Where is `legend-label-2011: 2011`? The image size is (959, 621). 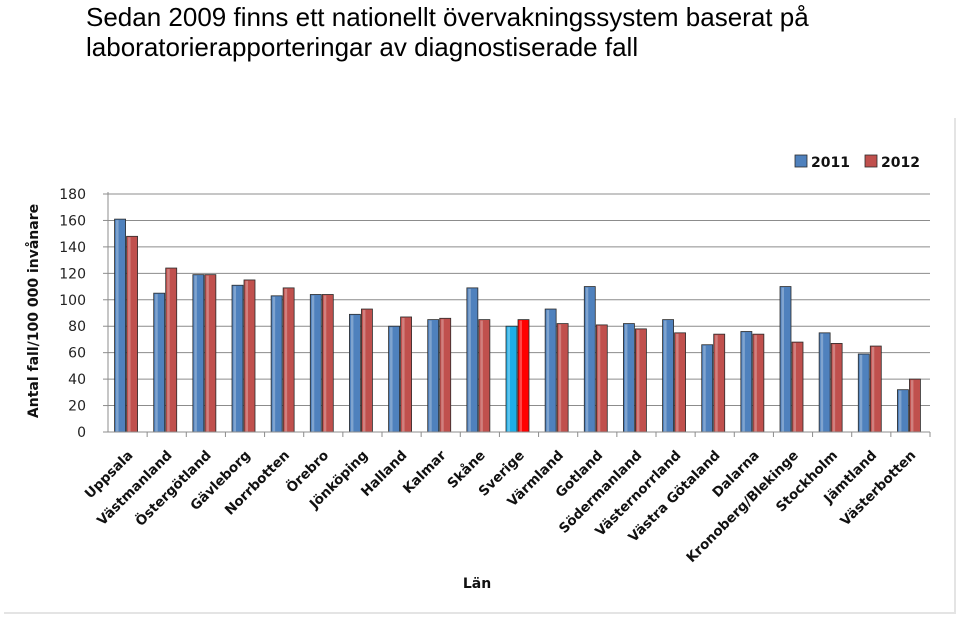 legend-label-2011: 2011 is located at coordinates (830, 163).